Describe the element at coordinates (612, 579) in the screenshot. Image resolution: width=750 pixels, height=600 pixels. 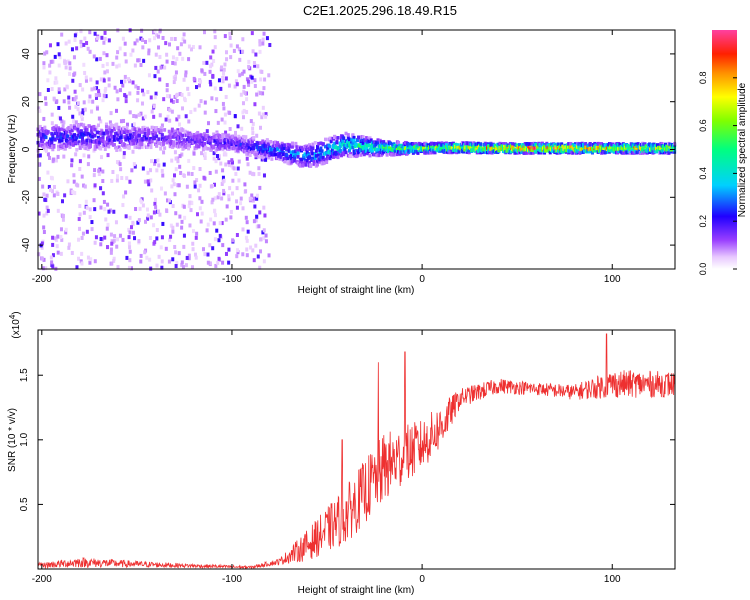
I see `x-tick-label: 100` at that location.